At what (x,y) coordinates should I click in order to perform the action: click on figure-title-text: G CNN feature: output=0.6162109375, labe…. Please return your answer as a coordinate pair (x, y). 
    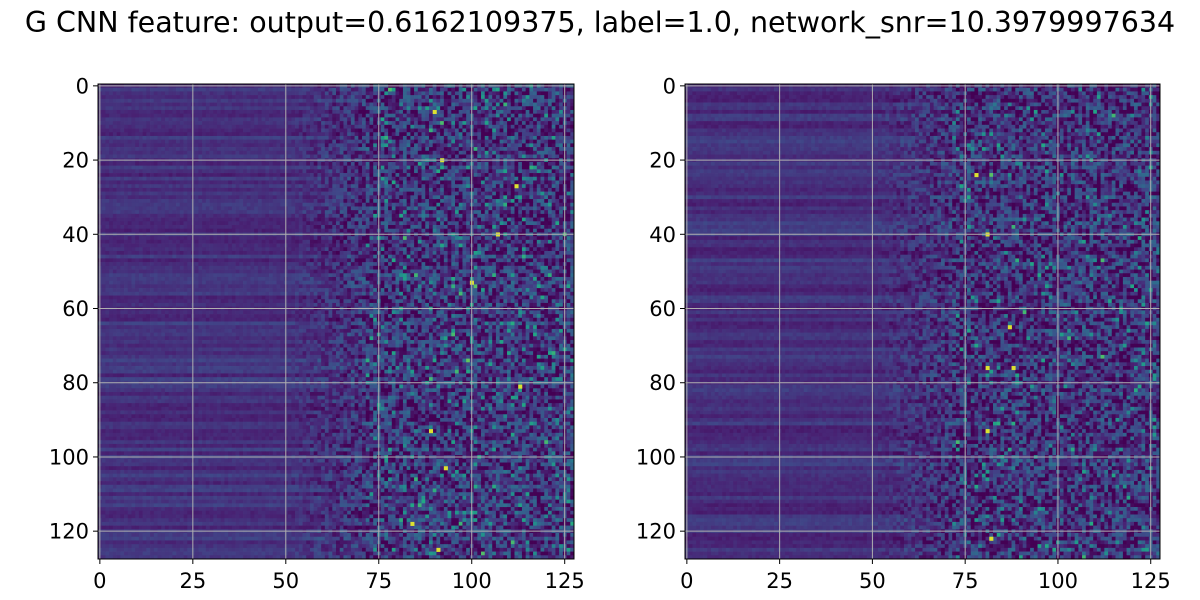
    Looking at the image, I should click on (600, 22).